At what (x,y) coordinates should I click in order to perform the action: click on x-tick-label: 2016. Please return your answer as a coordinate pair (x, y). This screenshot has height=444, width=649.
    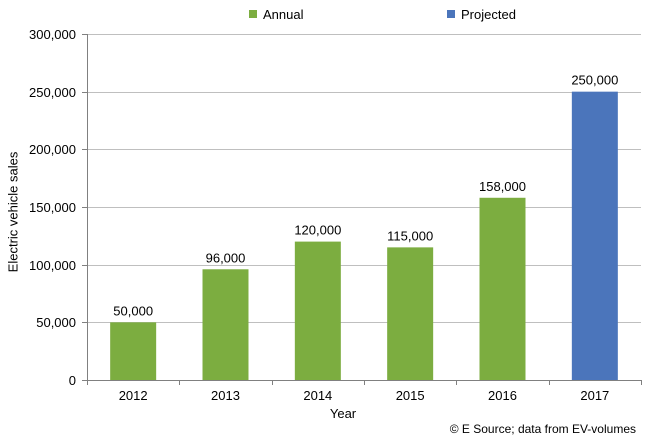
    Looking at the image, I should click on (502, 395).